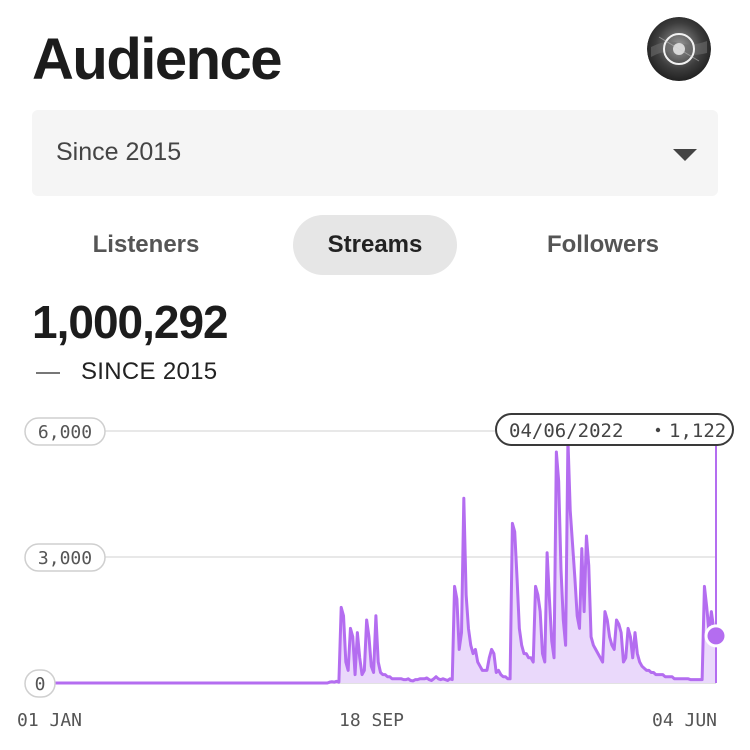  What do you see at coordinates (49, 720) in the screenshot?
I see `x-tick-label: 01 JAN` at bounding box center [49, 720].